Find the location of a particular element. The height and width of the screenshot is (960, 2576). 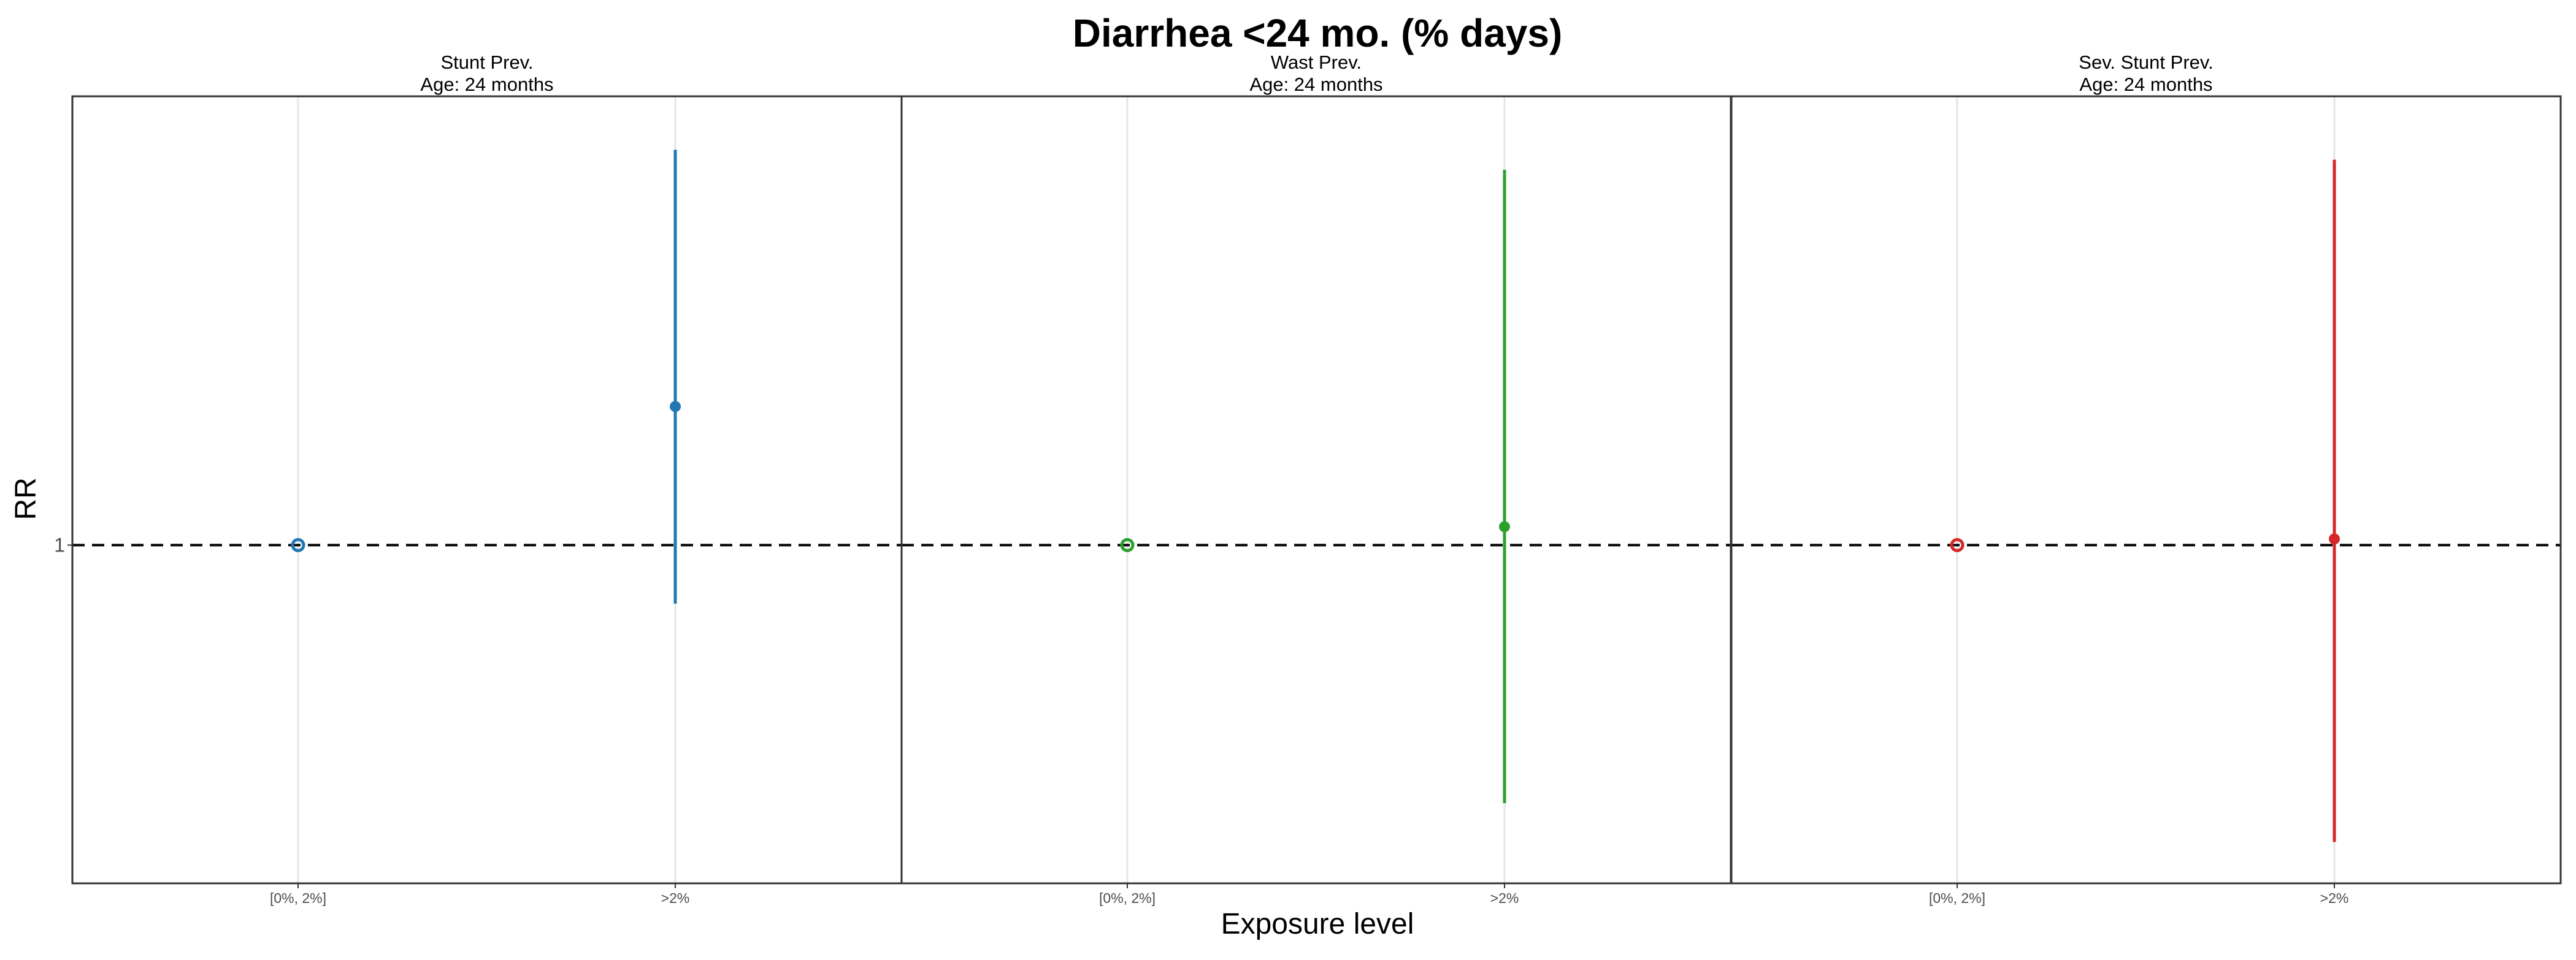

y-axis-label: RR is located at coordinates (26, 498).